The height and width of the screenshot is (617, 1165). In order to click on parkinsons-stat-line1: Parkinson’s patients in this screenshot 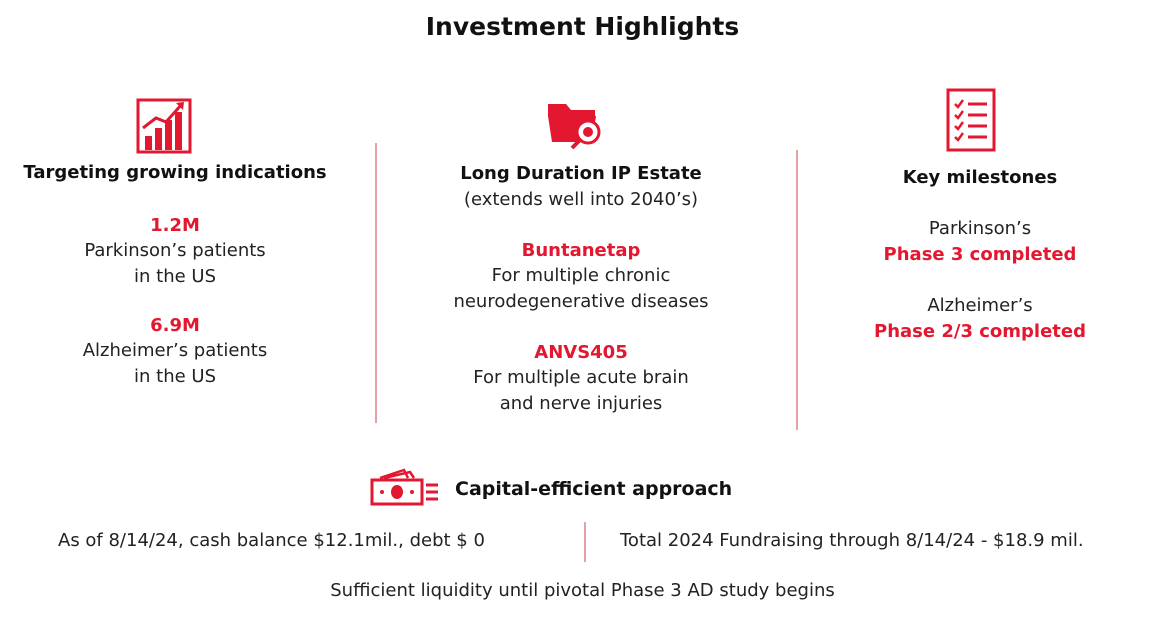, I will do `click(175, 250)`.